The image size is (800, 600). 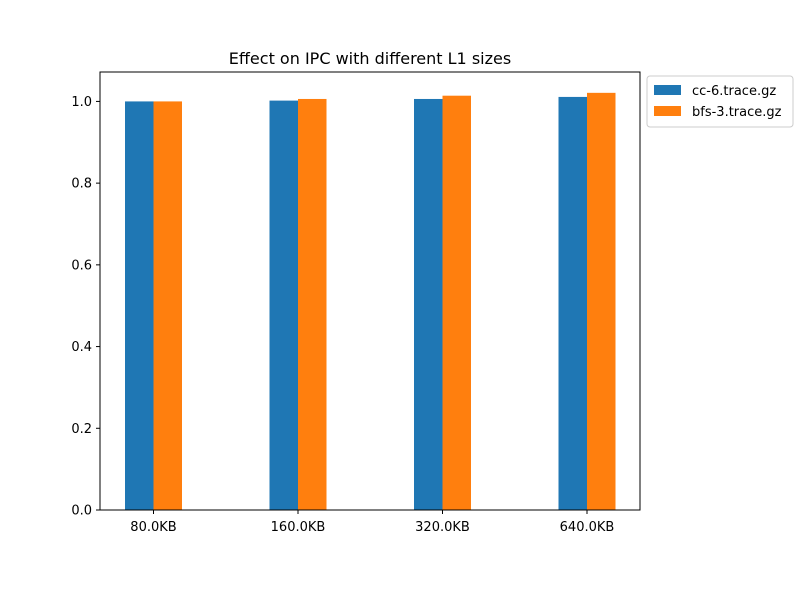 What do you see at coordinates (81, 102) in the screenshot?
I see `y-tick-label: 1.0` at bounding box center [81, 102].